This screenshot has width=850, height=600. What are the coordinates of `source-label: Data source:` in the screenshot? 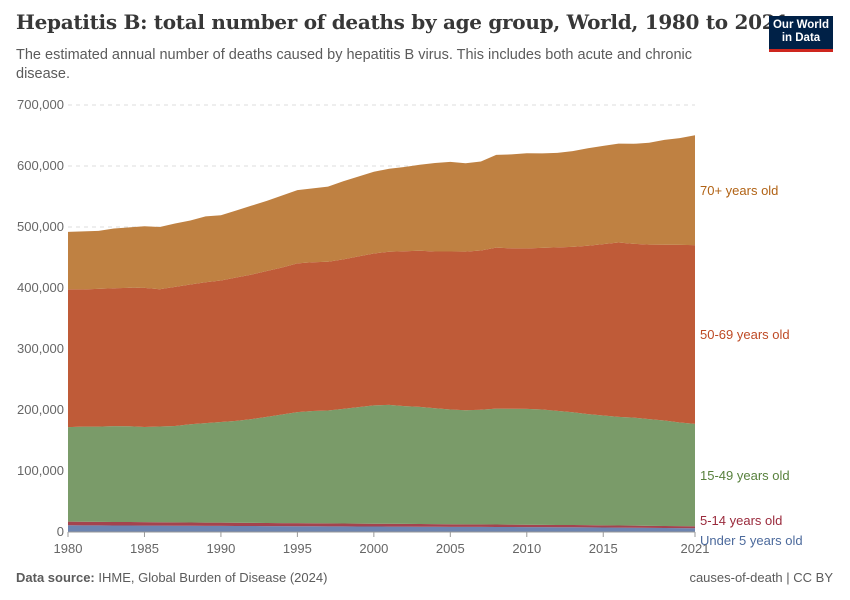 It's located at (55, 577).